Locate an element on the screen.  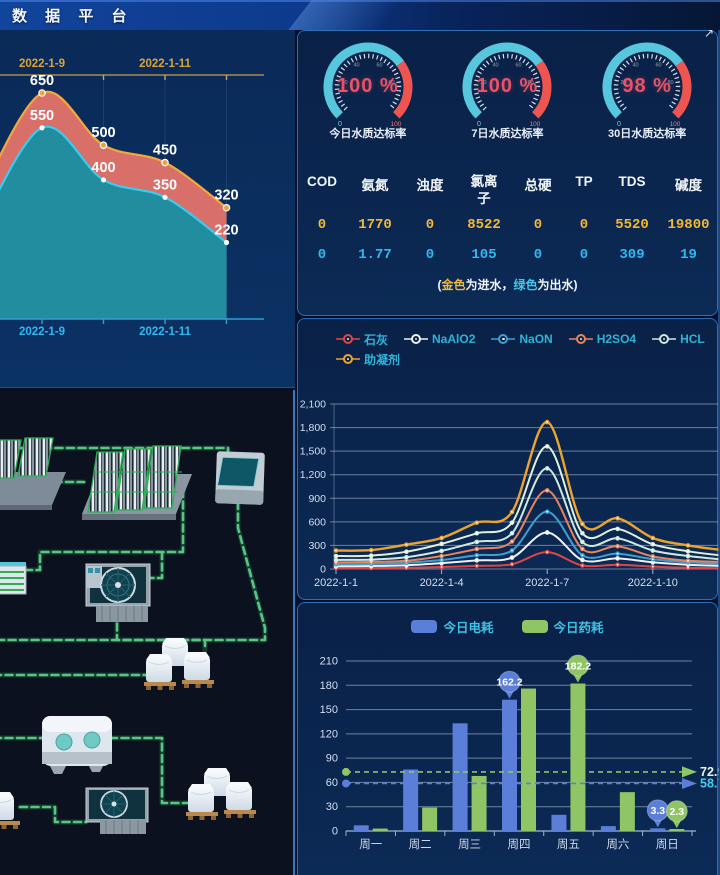
legend-item-今日药耗: 今日药耗 is located at coordinates (562, 626).